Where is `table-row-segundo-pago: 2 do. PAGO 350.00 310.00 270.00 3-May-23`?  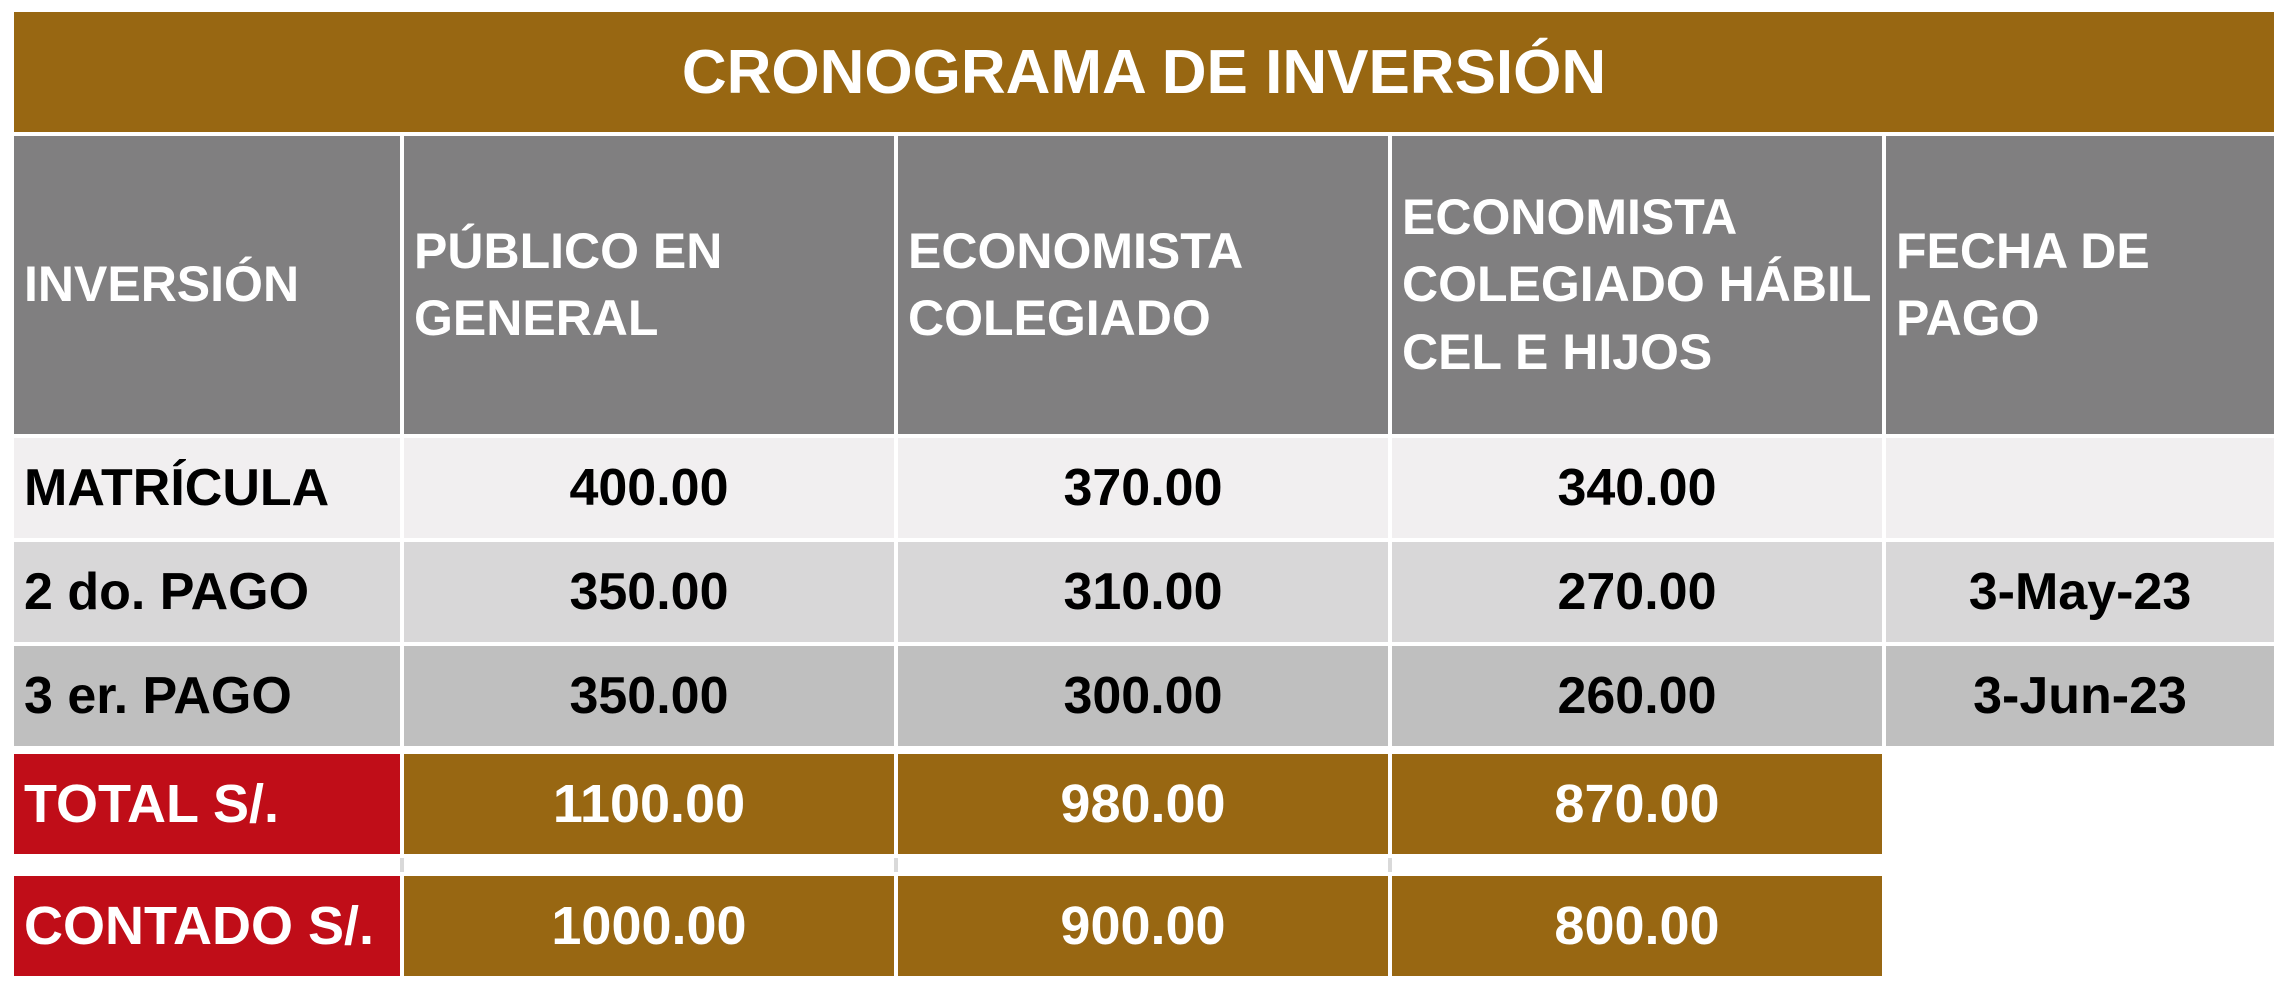 table-row-segundo-pago: 2 do. PAGO 350.00 310.00 270.00 3-May-23 is located at coordinates (1144, 592).